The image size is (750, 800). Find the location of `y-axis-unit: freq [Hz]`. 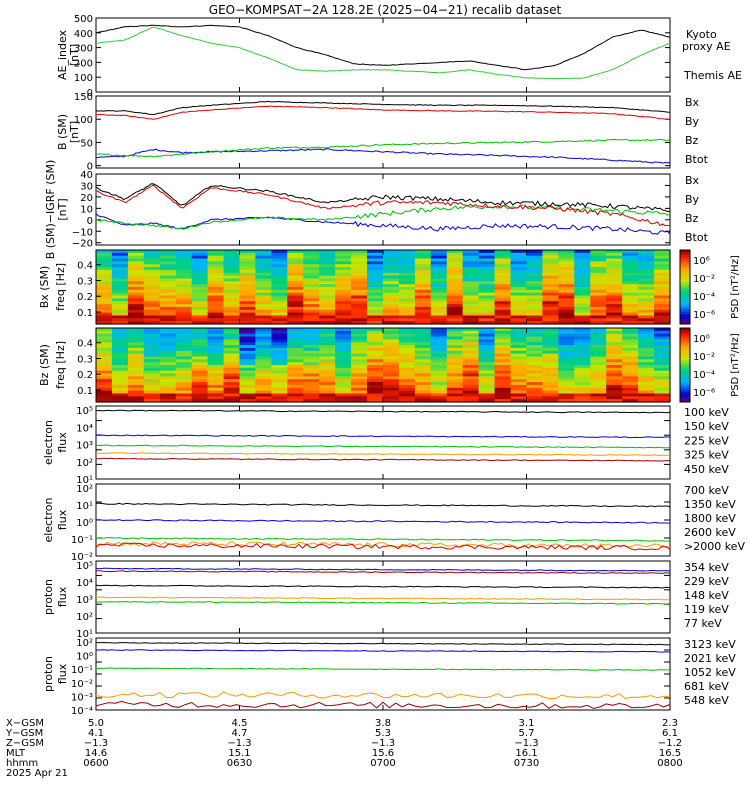

y-axis-unit: freq [Hz] is located at coordinates (60, 365).